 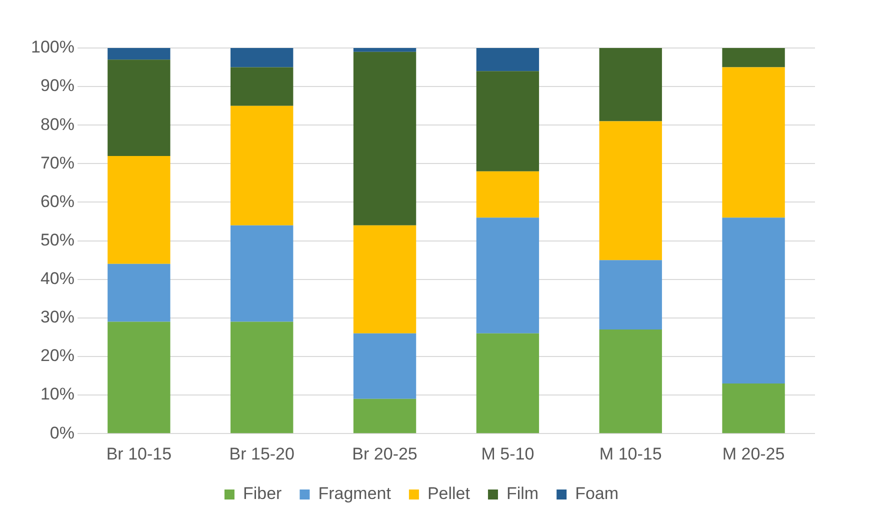 I want to click on legend-label: Film, so click(x=522, y=494).